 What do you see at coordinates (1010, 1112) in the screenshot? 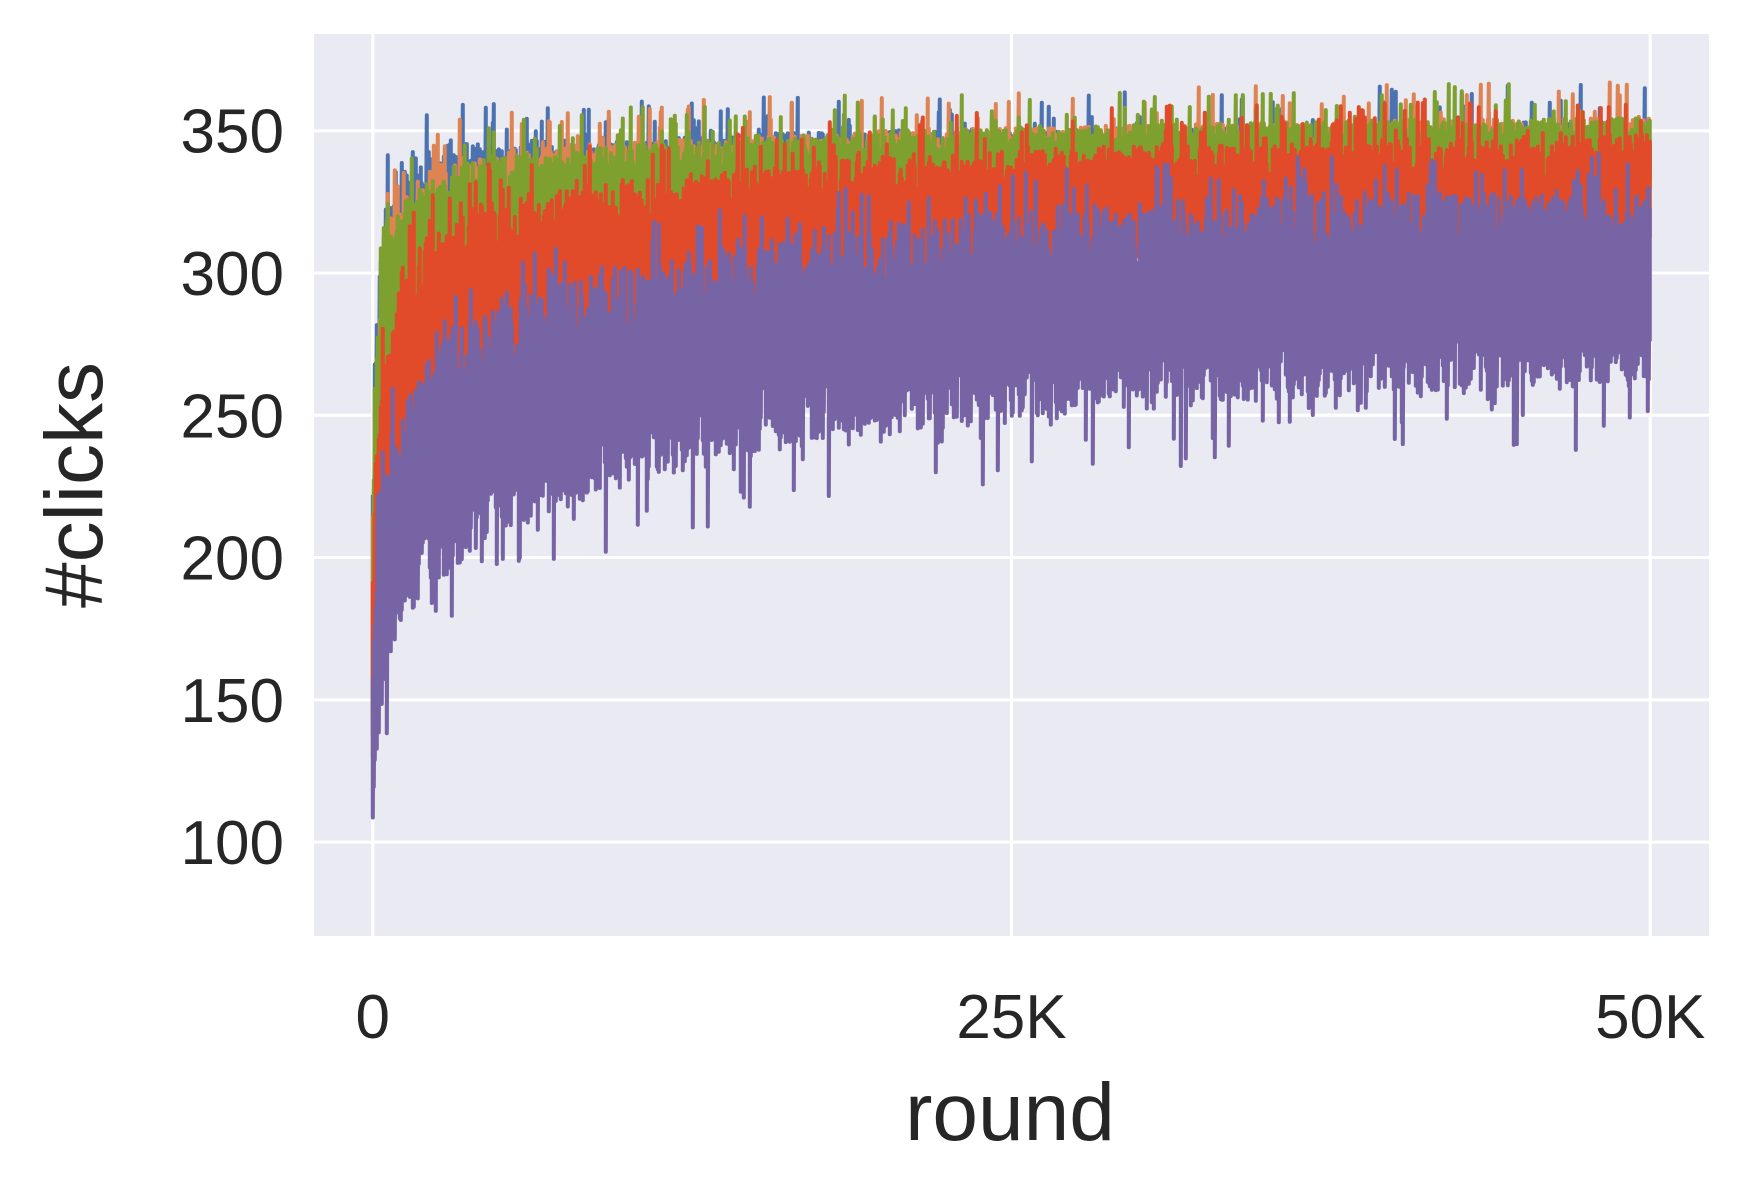
I see `x-axis-label: round` at bounding box center [1010, 1112].